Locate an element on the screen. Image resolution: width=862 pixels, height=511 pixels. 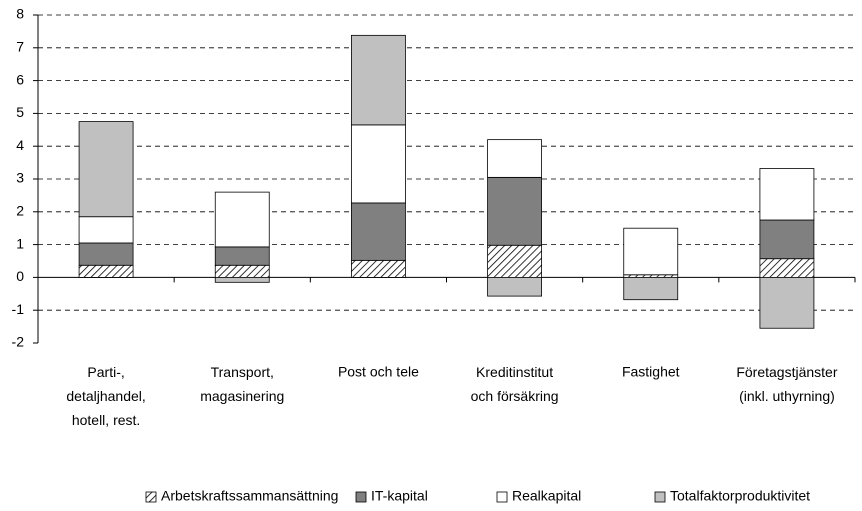
legend-label: IT-kapital is located at coordinates (399, 496).